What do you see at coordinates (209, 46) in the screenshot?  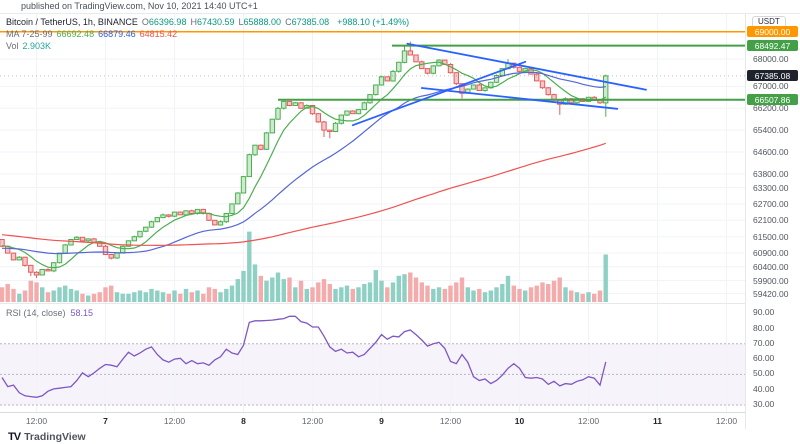 I see `volume-legend-row: Vol 2.903K` at bounding box center [209, 46].